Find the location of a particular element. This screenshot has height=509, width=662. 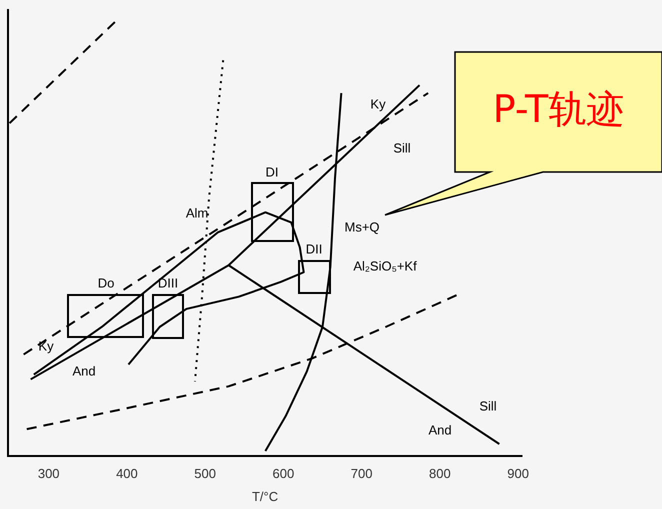

x-axis-title: T/°C is located at coordinates (265, 496).